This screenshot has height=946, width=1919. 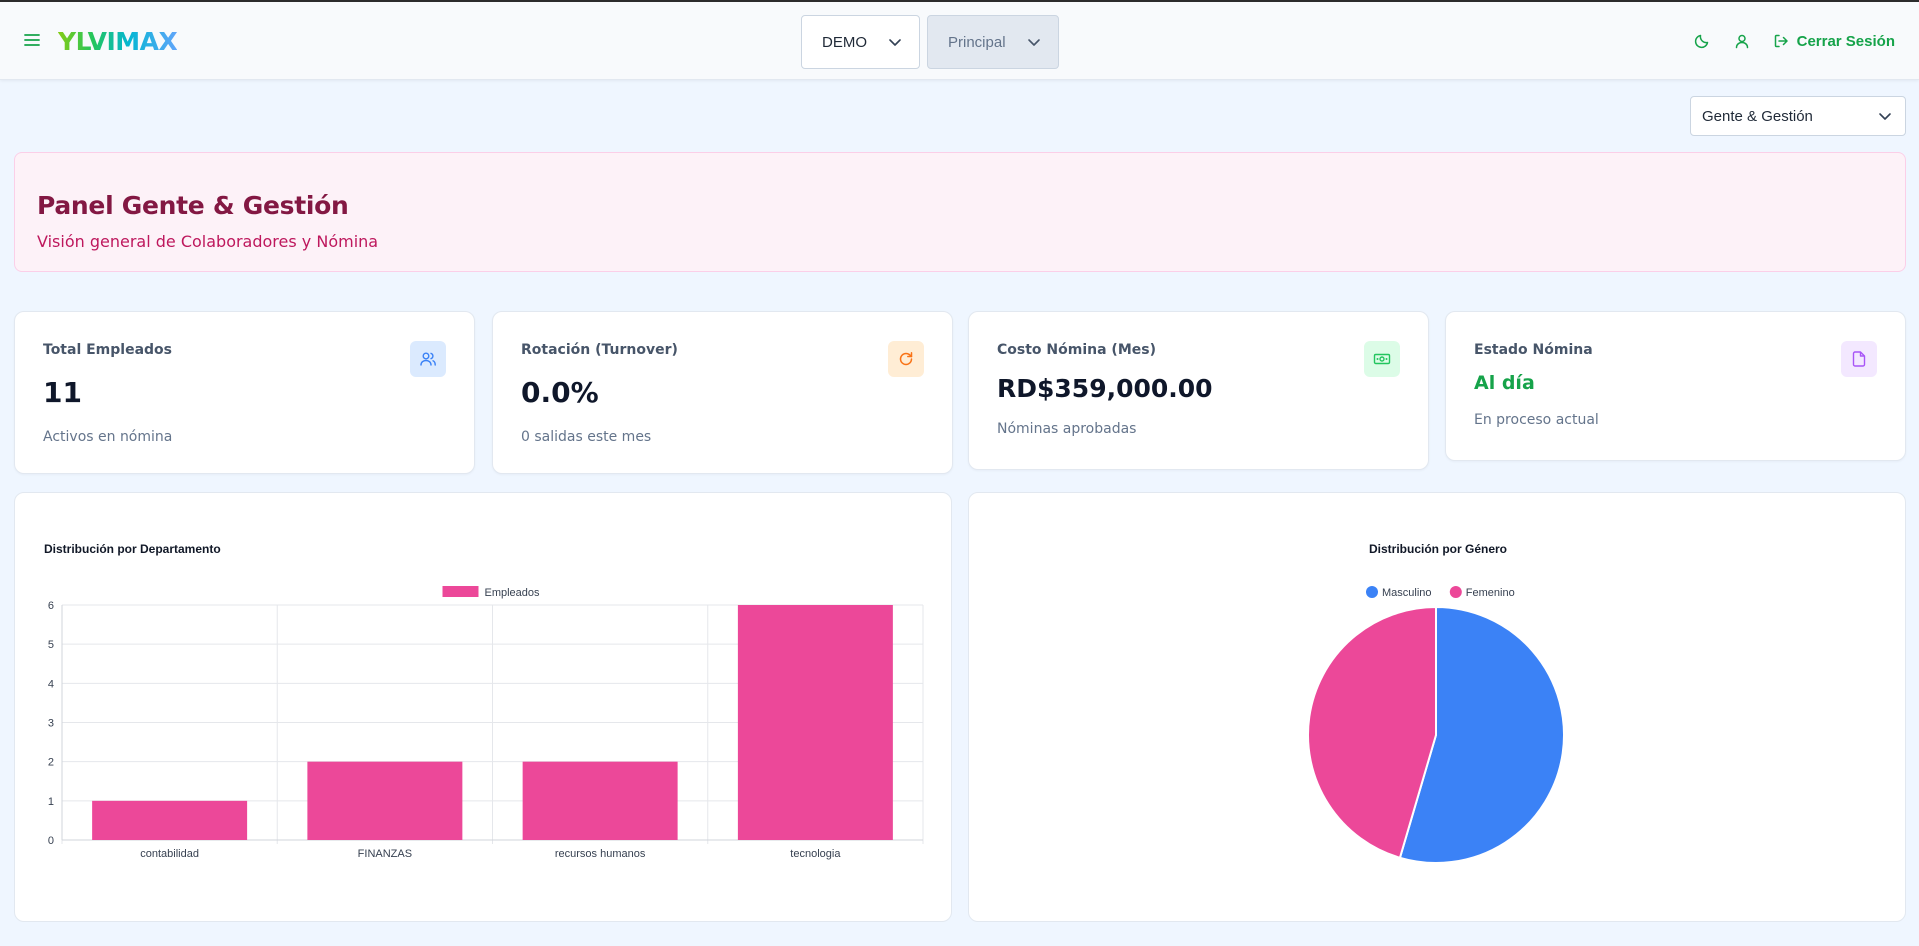 I want to click on bar-contabilidad, so click(x=170, y=820).